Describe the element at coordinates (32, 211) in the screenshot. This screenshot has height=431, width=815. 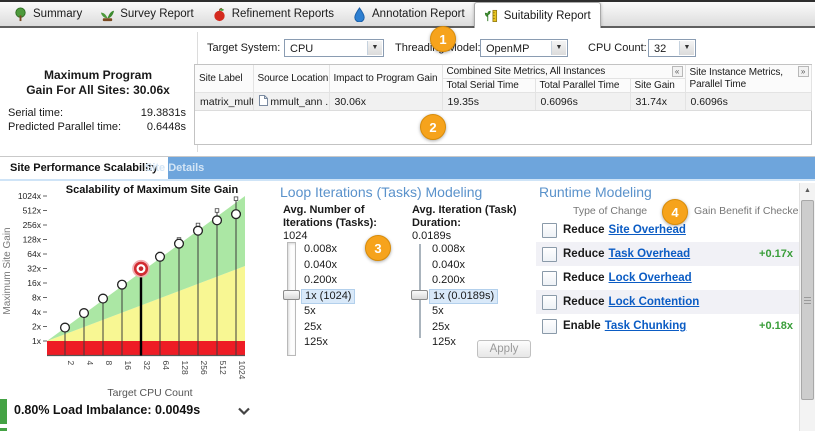
I see `y-tick-label: 512x` at that location.